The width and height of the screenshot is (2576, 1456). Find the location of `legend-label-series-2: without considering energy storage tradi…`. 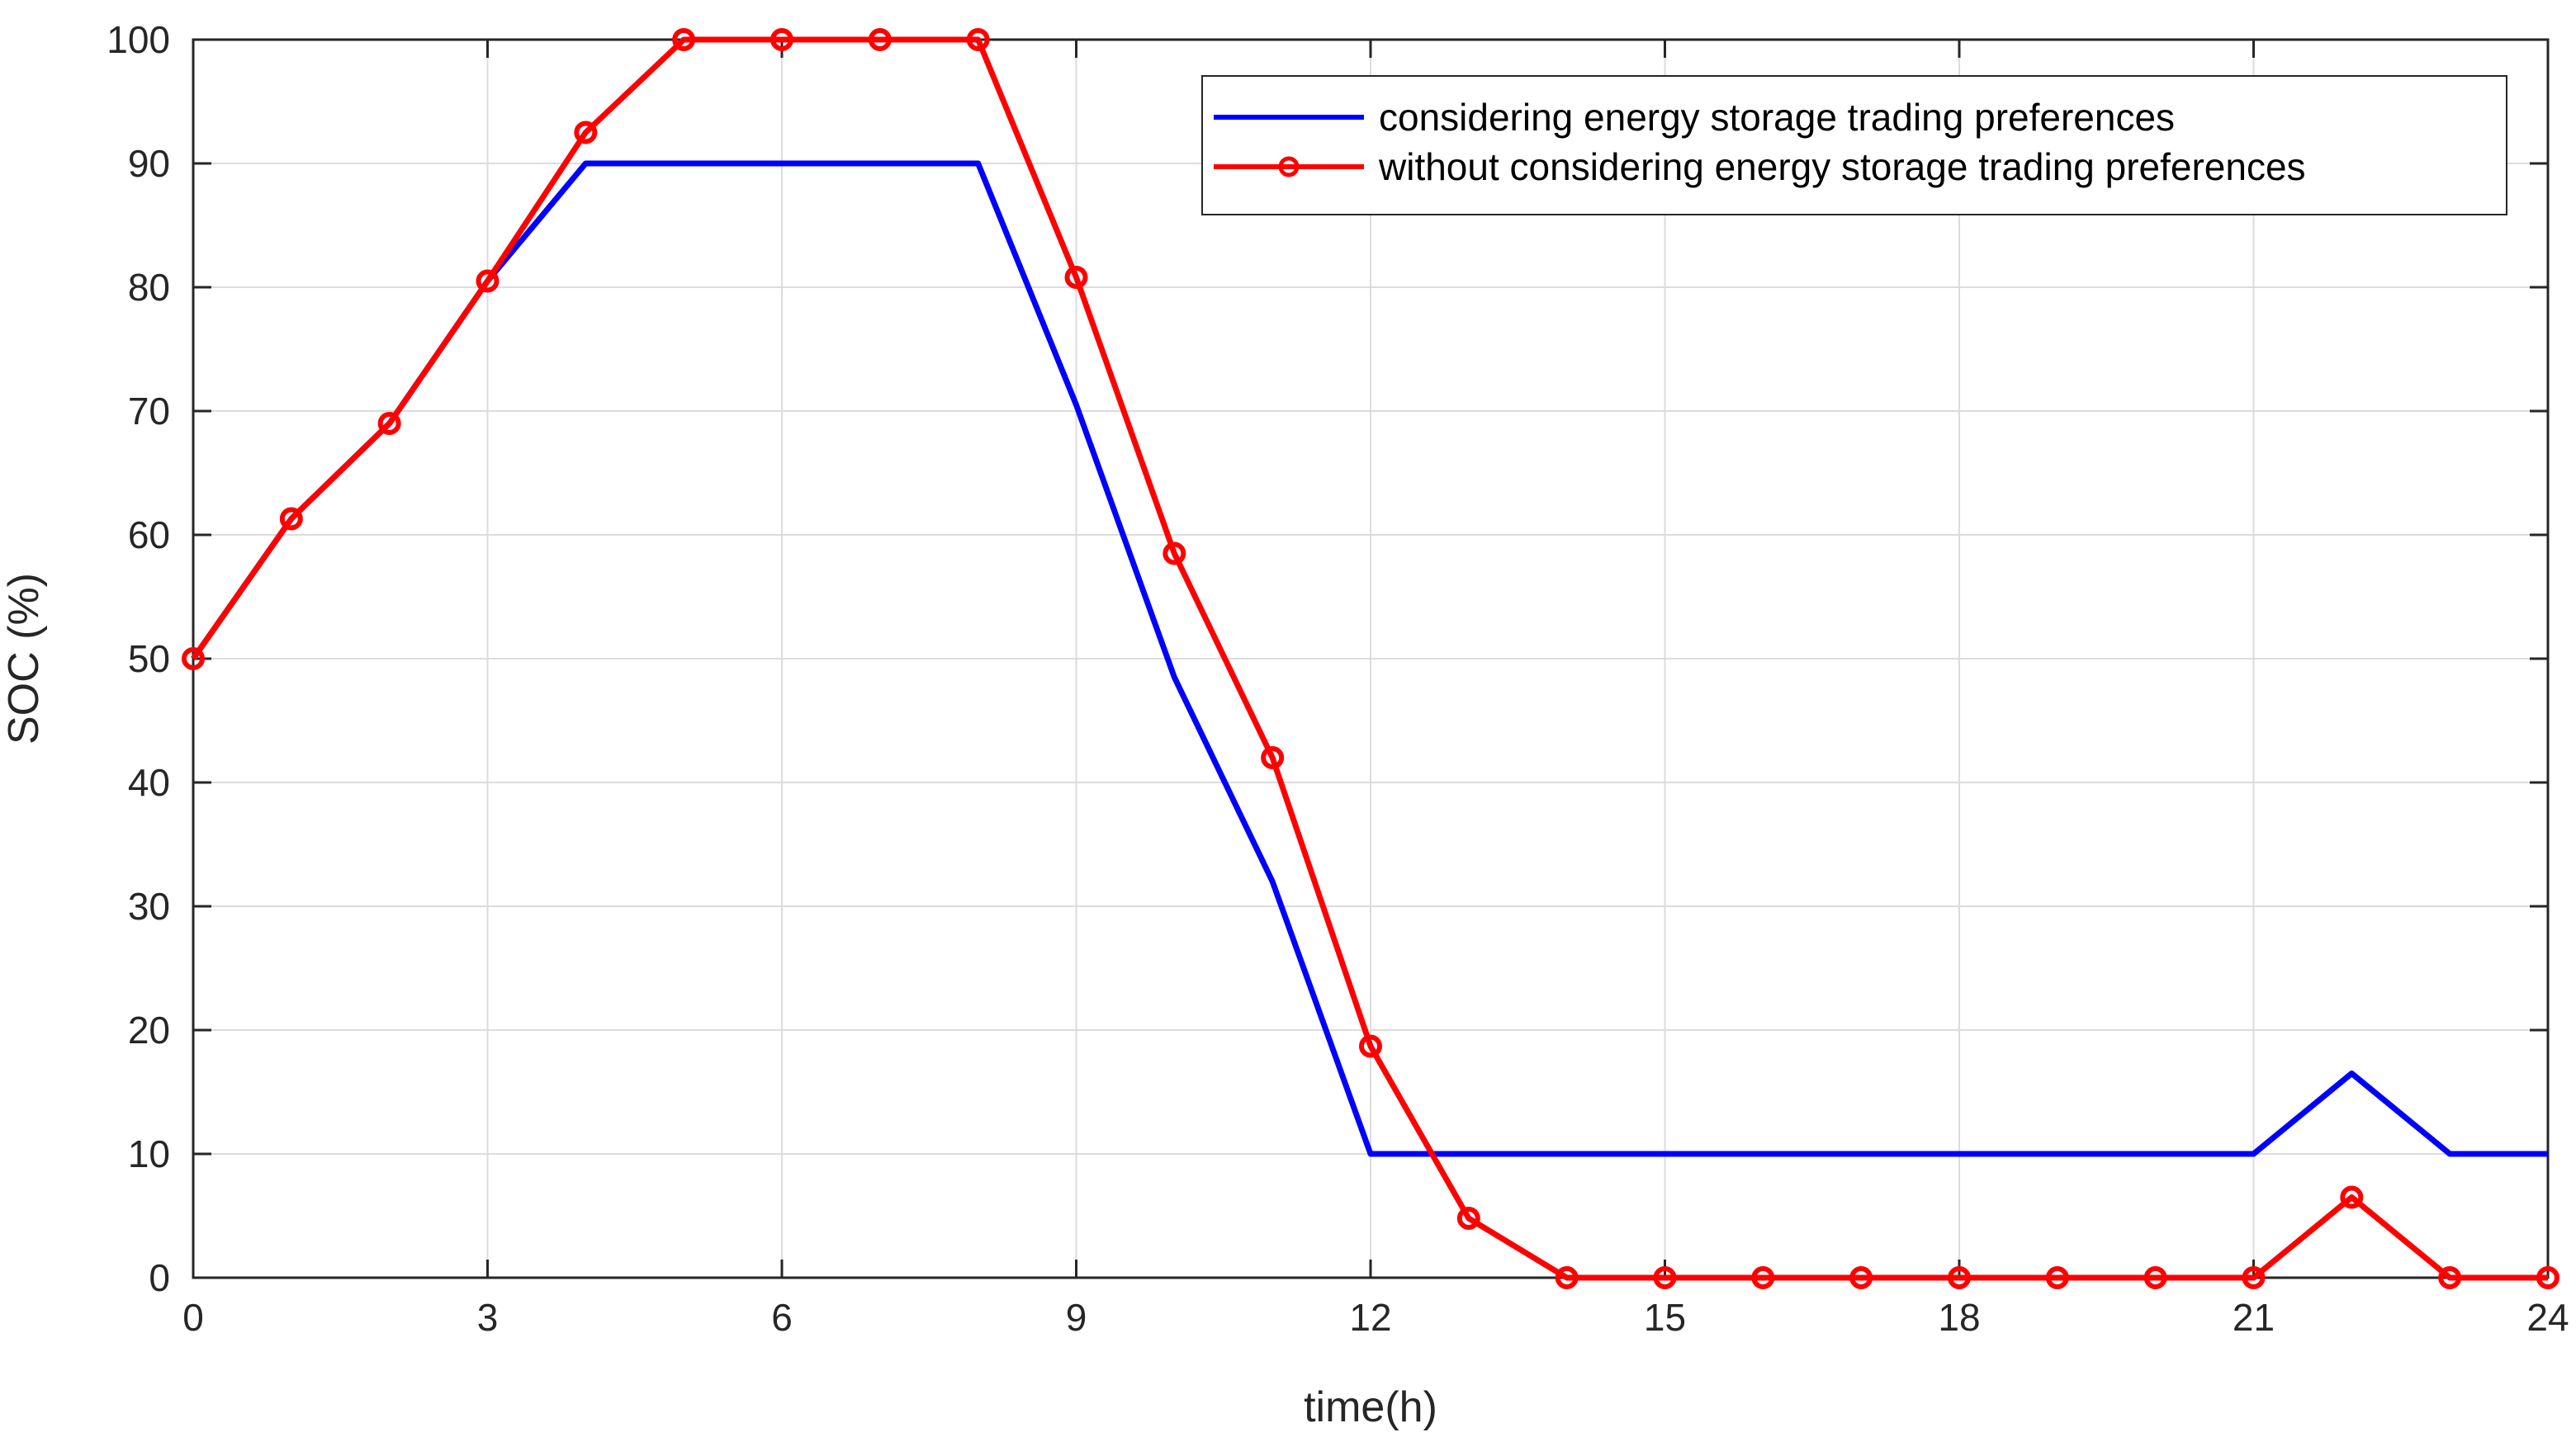

legend-label-series-2: without considering energy storage tradi… is located at coordinates (1842, 166).